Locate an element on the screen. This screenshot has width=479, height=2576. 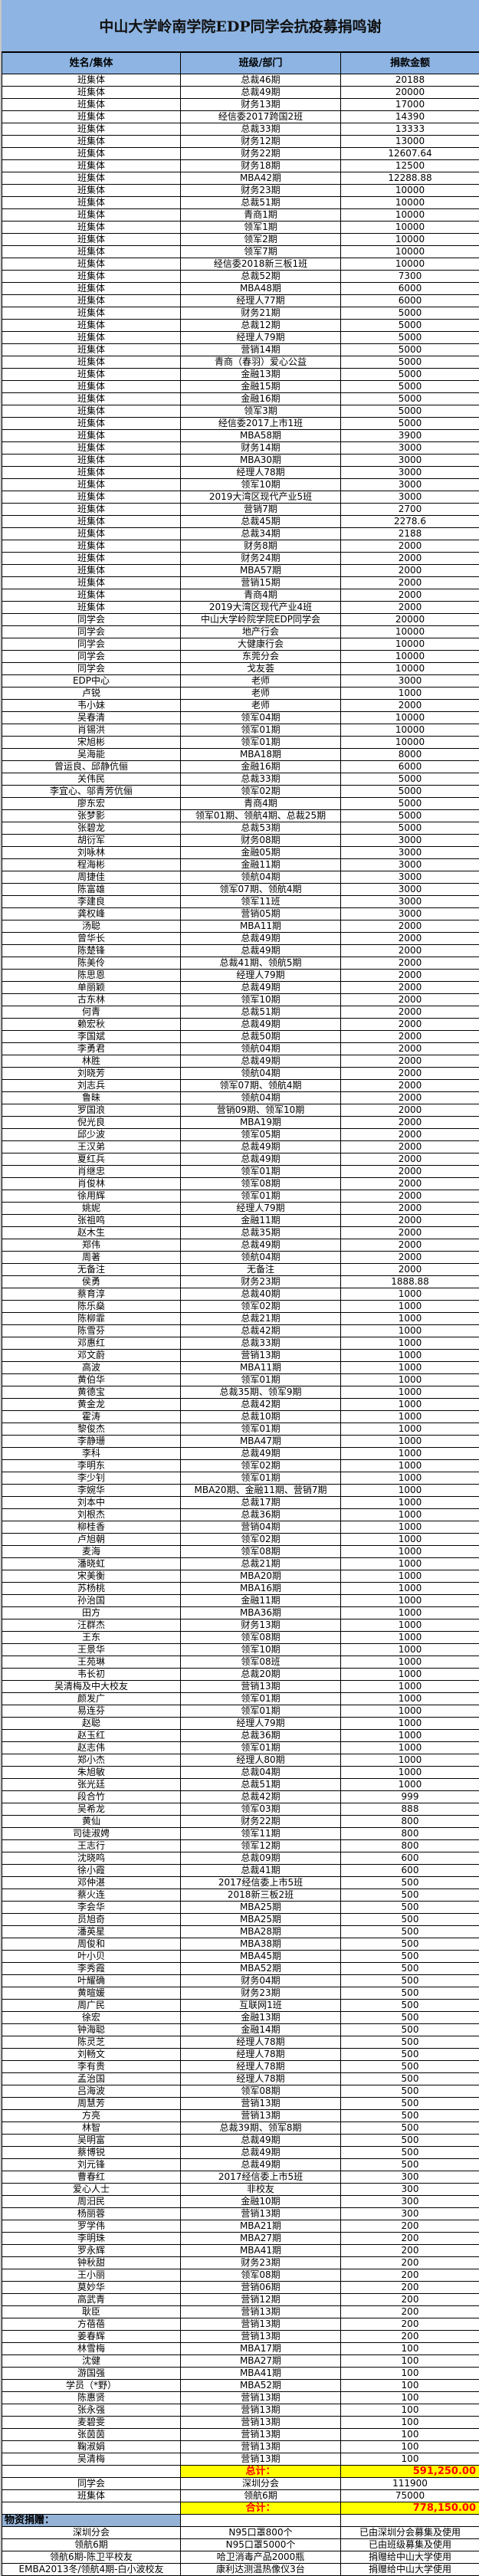
donor-name: 赵玉红 is located at coordinates (91, 1736).